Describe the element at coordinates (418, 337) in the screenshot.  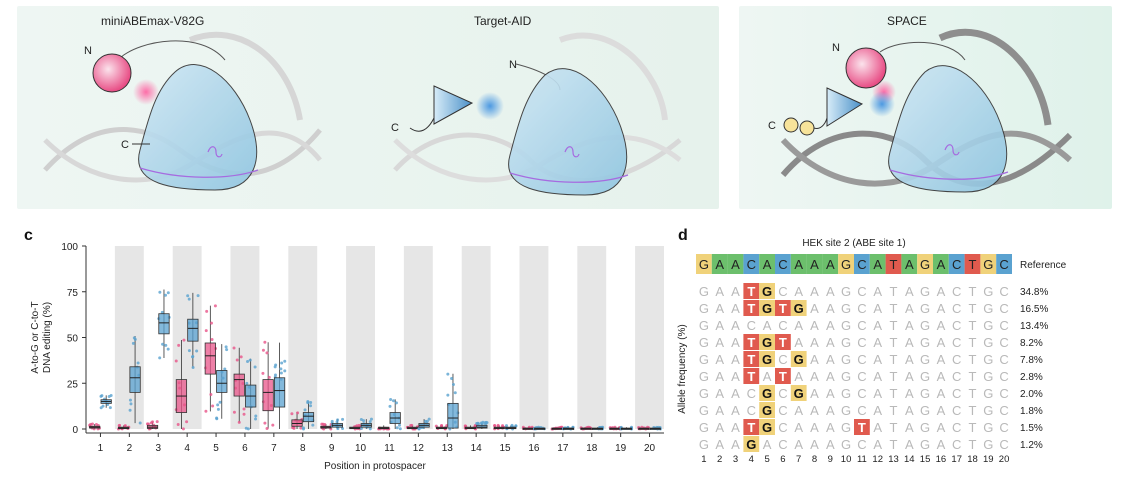
I see `position-band` at that location.